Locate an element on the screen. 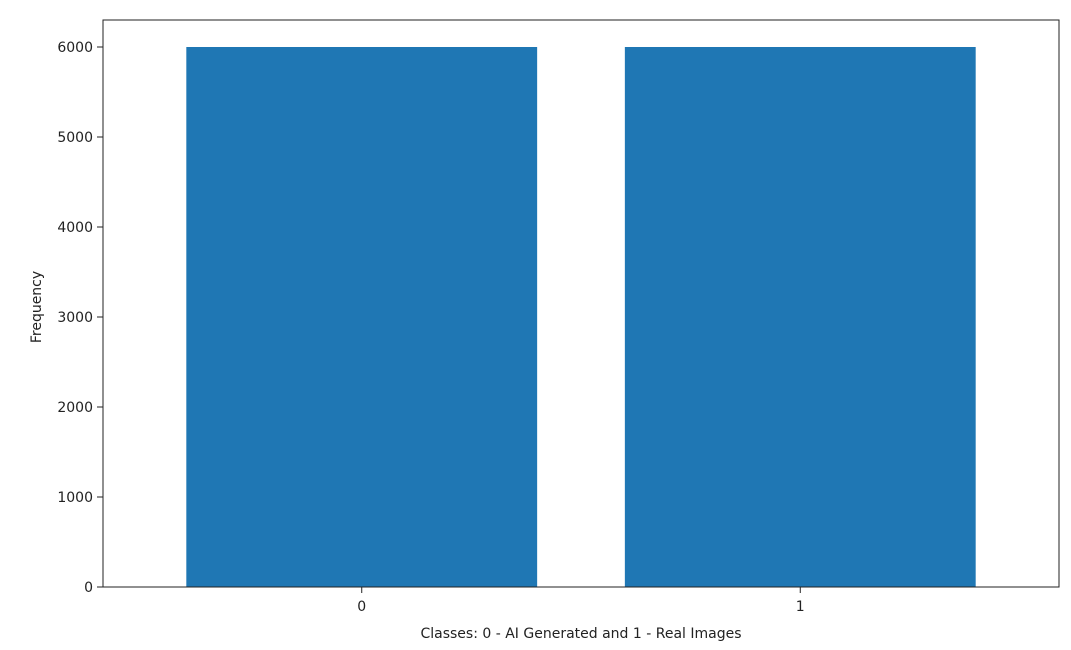 Image resolution: width=1071 pixels, height=650 pixels. y-tick-label-0: 0 is located at coordinates (88, 588).